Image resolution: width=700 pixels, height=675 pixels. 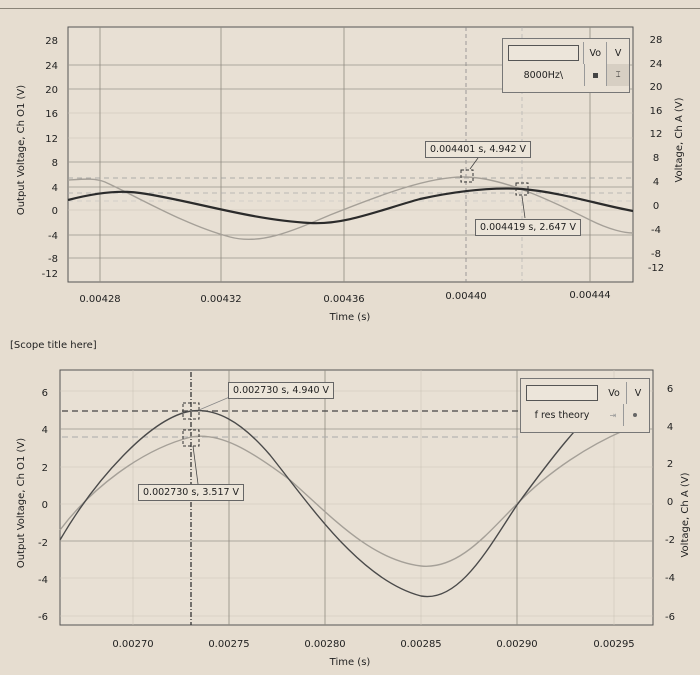 I want to click on tick: 0.00436, so click(x=343, y=299).